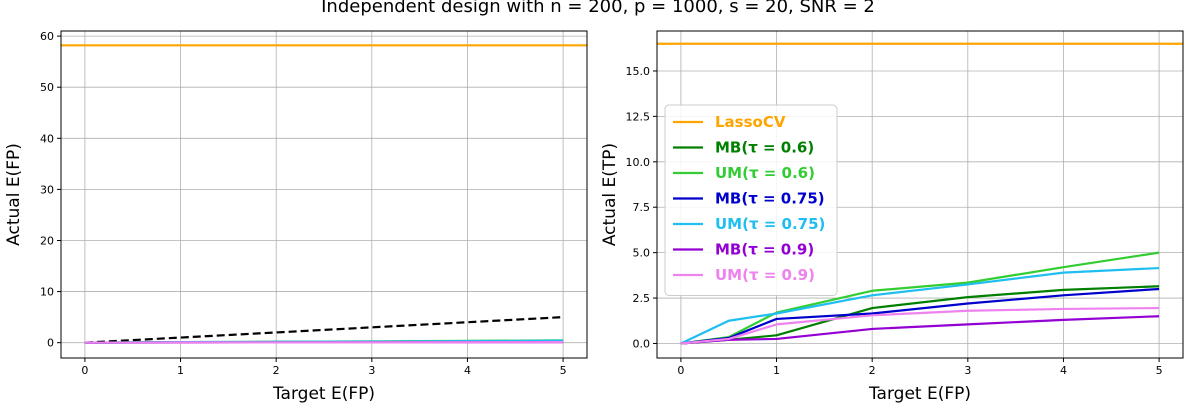 Image resolution: width=1196 pixels, height=414 pixels. Describe the element at coordinates (765, 173) in the screenshot. I see `legend-entry: UM(τ = 0.6)` at that location.